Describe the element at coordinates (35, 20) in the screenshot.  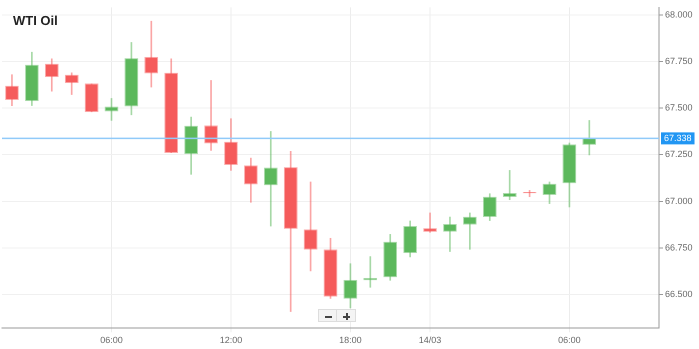
I see `text: WTI Oil` at that location.